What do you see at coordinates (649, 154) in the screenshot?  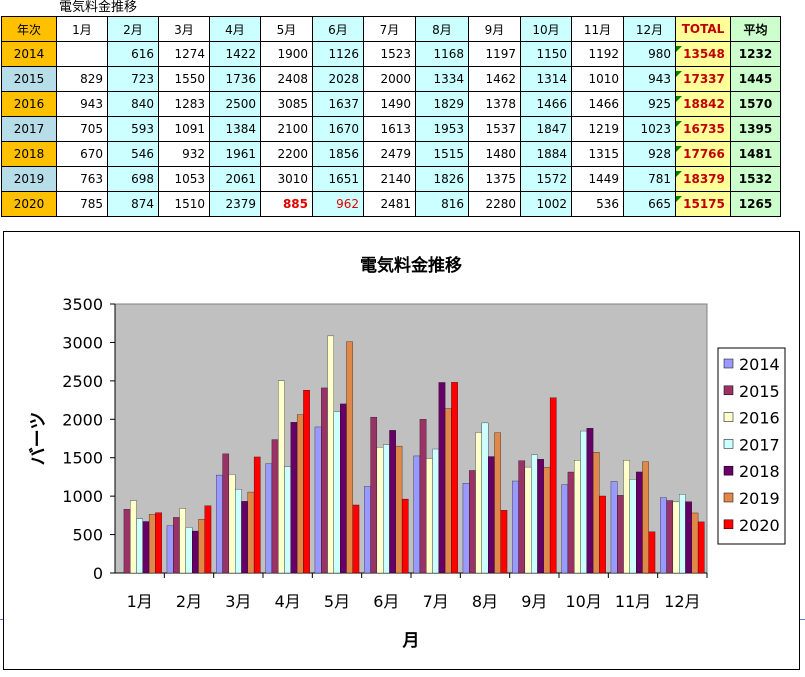 I see `value-cell: 928` at bounding box center [649, 154].